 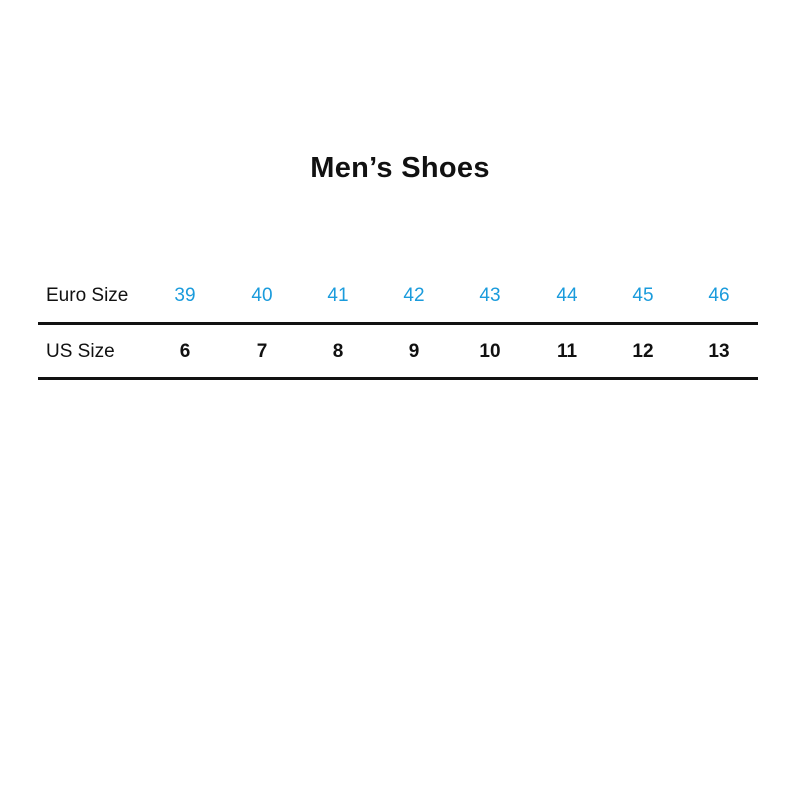 What do you see at coordinates (719, 295) in the screenshot?
I see `size-cell: 46` at bounding box center [719, 295].